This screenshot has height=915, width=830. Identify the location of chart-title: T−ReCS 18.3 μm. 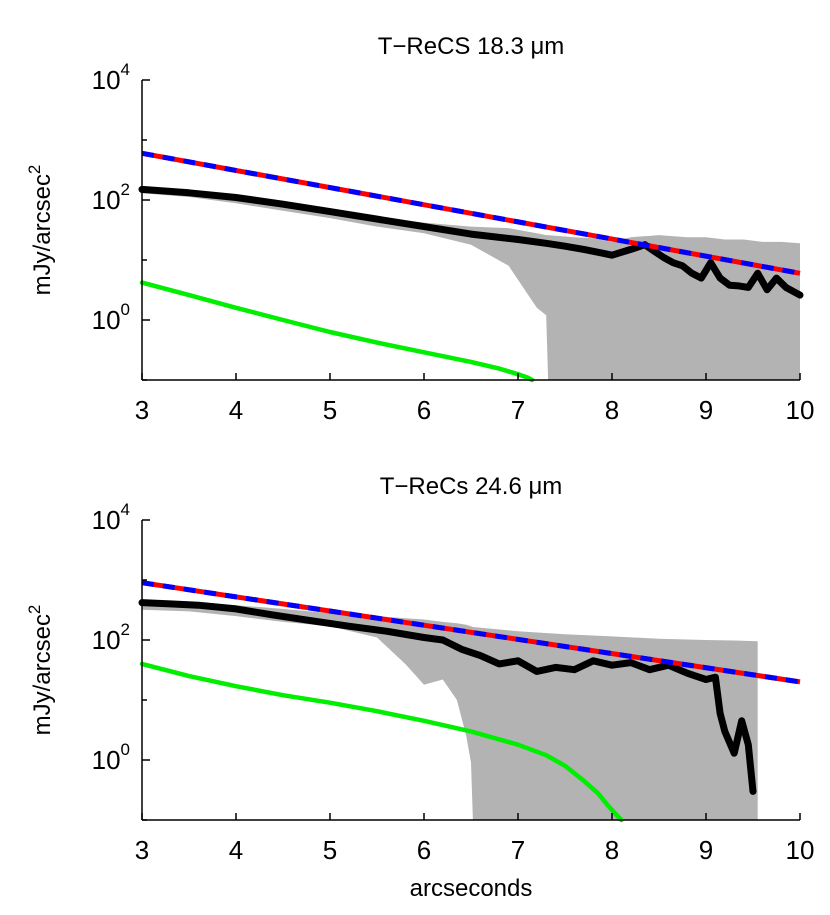
(471, 46).